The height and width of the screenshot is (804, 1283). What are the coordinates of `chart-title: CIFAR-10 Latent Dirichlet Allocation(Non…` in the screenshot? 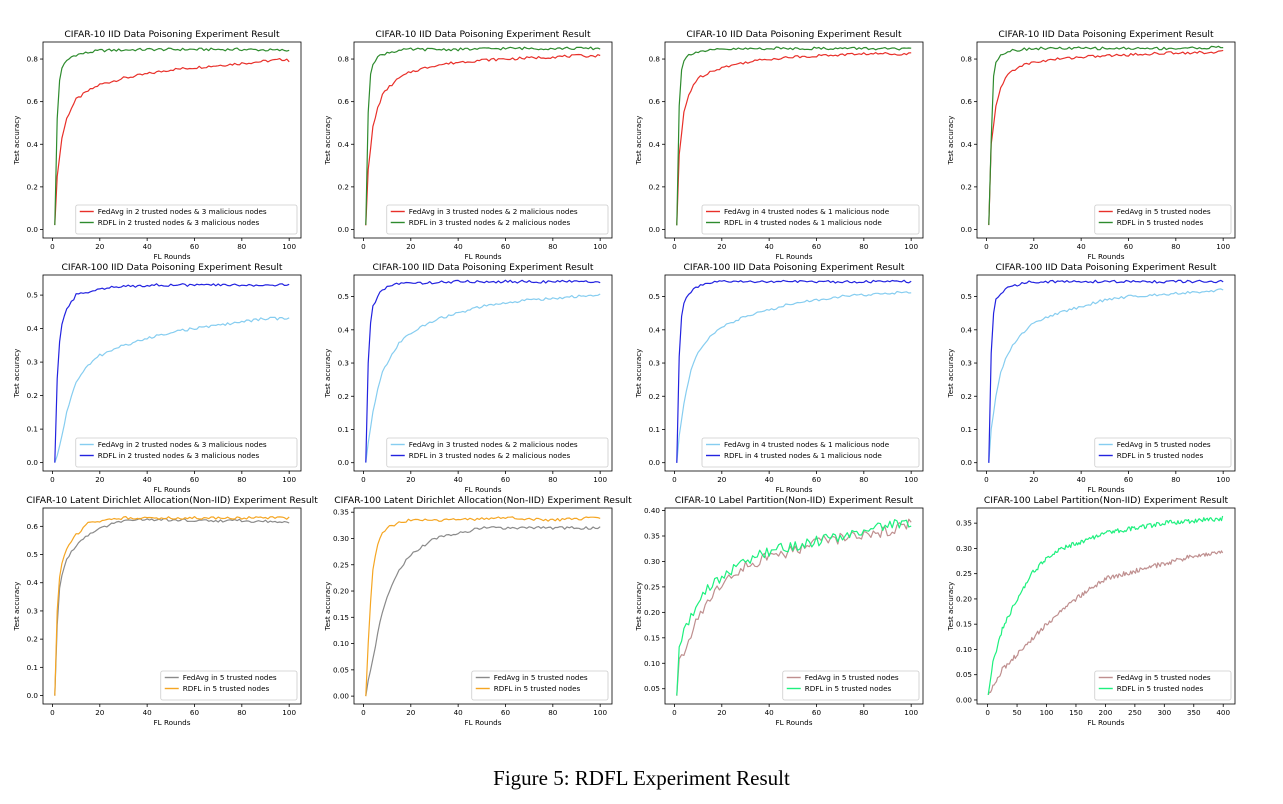 It's located at (172, 500).